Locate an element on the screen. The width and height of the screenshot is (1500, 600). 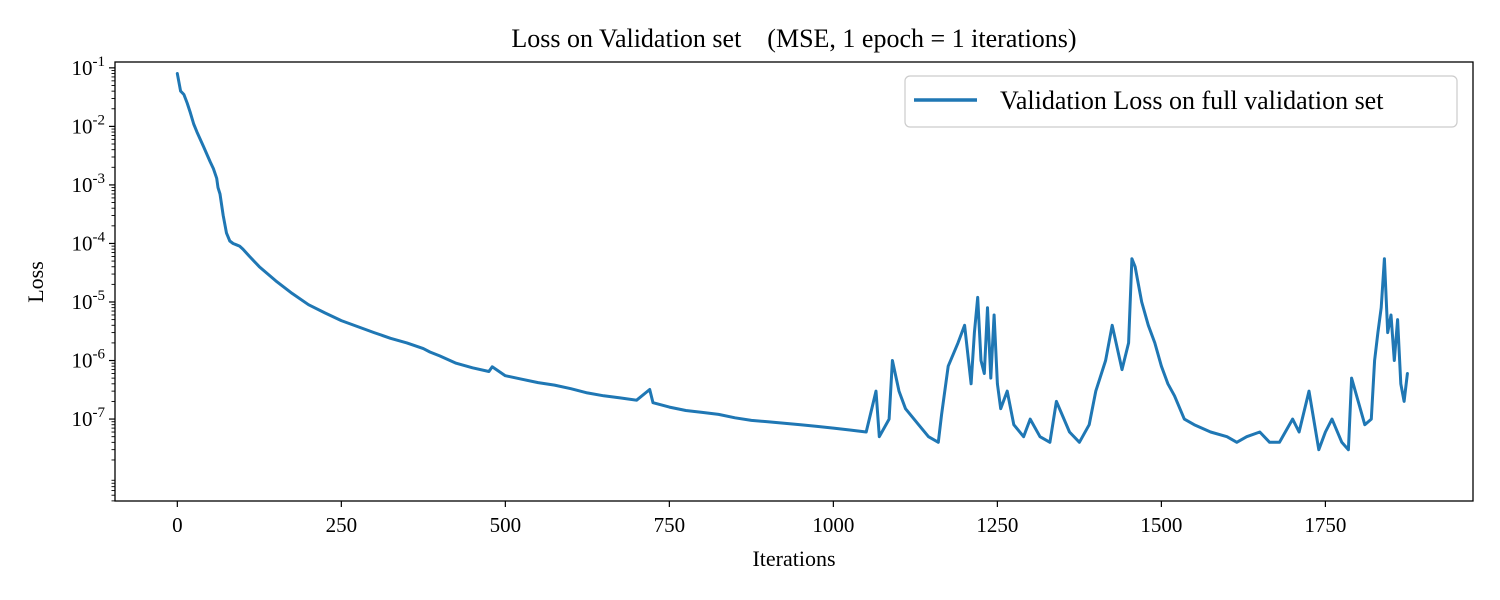
y-axis-label: Loss is located at coordinates (35, 282).